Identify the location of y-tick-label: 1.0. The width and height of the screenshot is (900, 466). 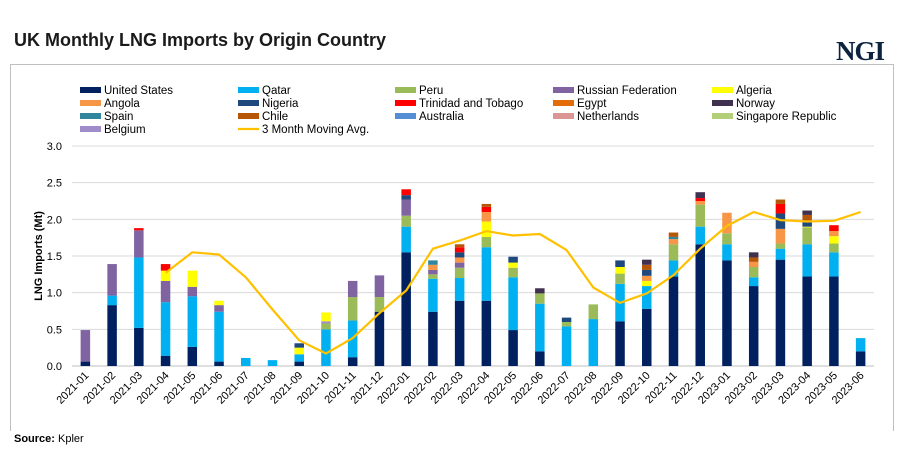
(54, 294).